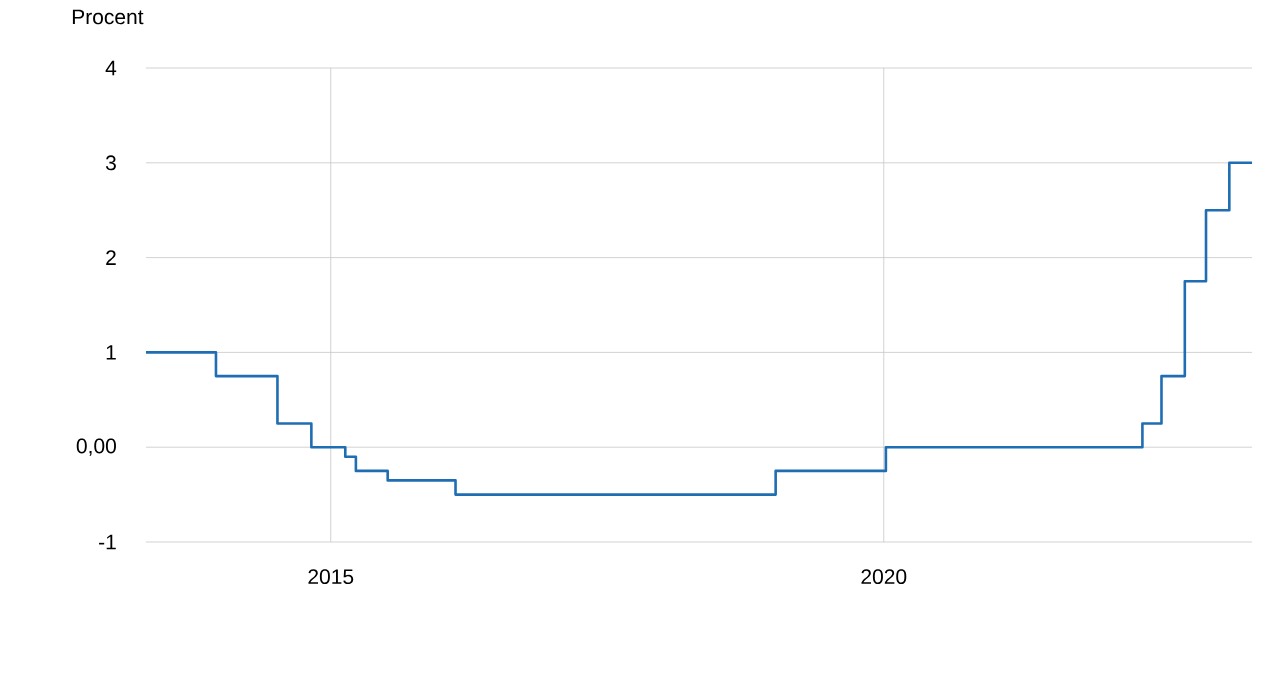 The height and width of the screenshot is (694, 1280). What do you see at coordinates (111, 68) in the screenshot?
I see `y-tick-label: 4` at bounding box center [111, 68].